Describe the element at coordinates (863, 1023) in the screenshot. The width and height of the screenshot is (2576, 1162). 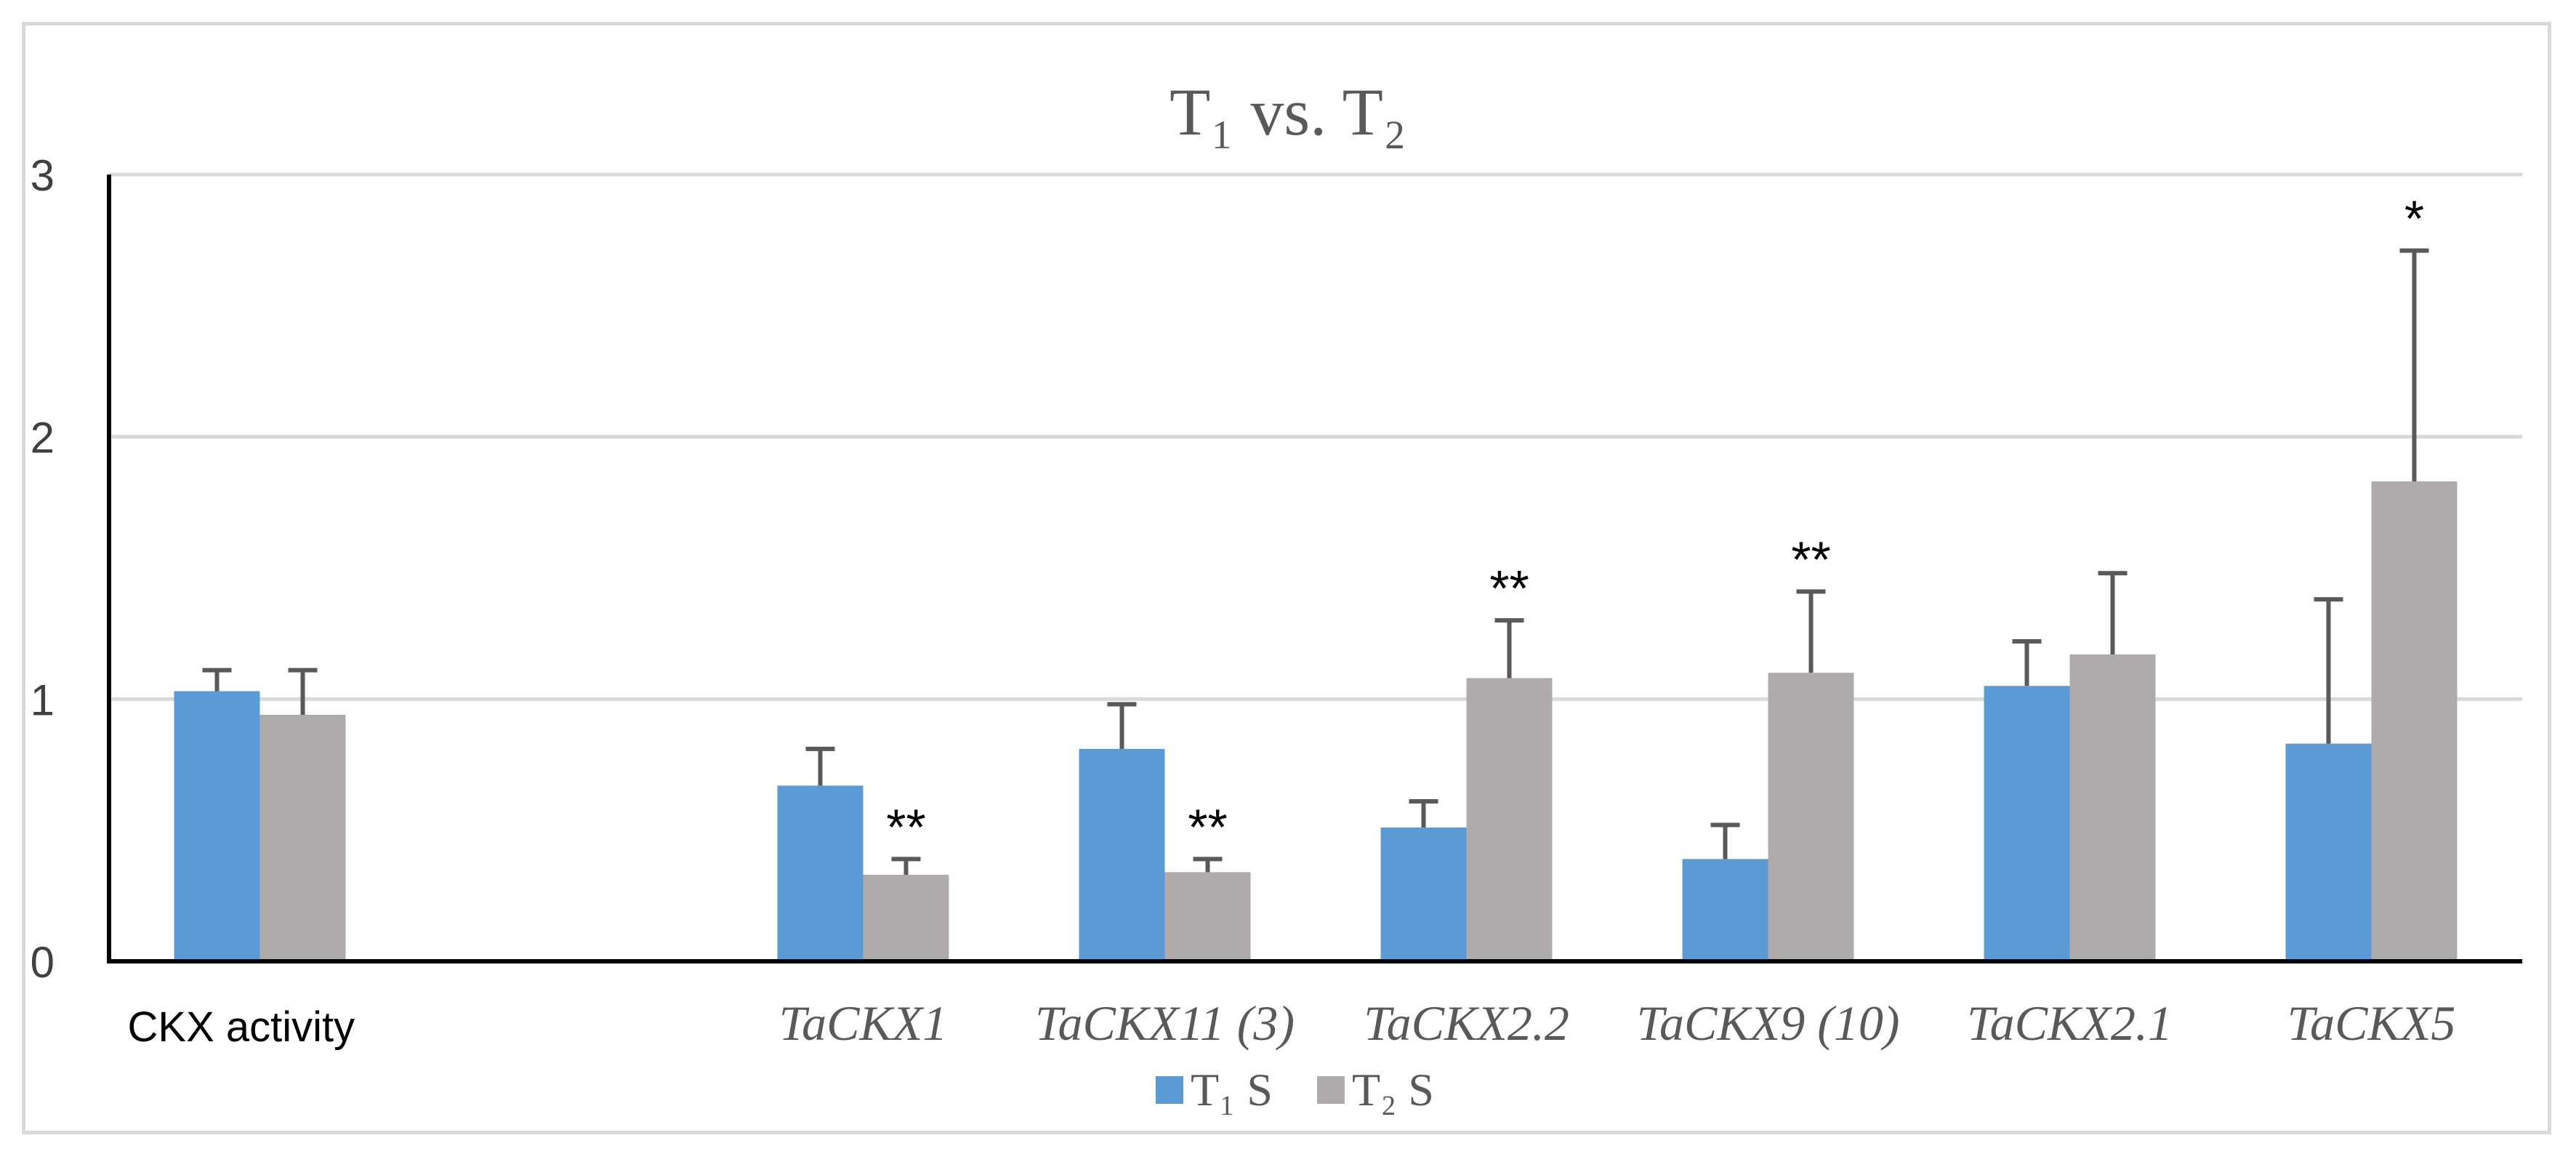
I see `x-tick-label: TaCKX1` at that location.